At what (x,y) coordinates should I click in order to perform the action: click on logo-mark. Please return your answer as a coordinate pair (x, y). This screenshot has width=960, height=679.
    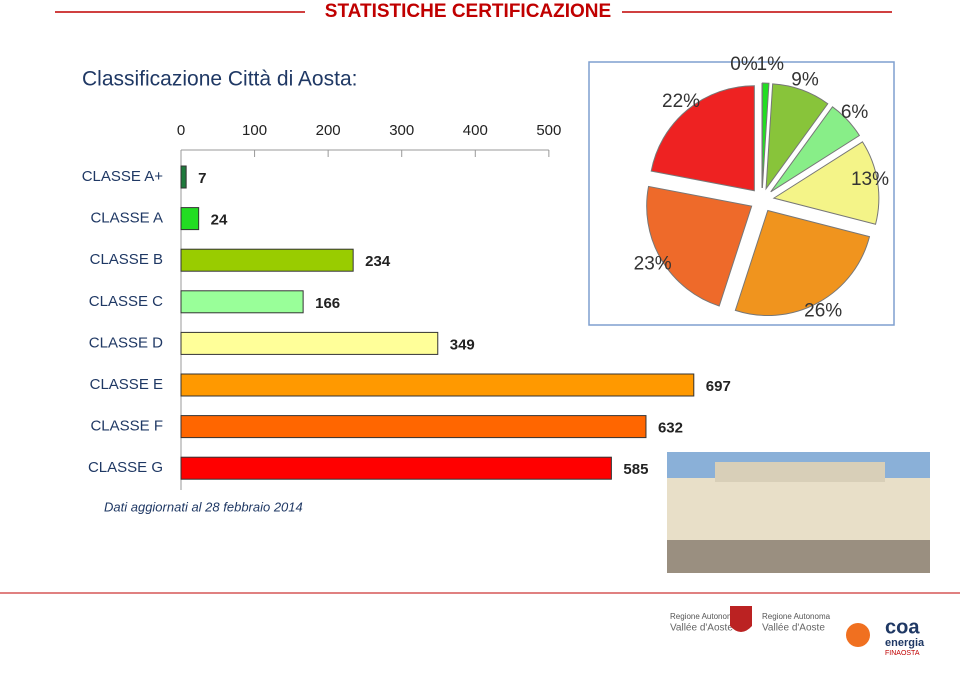
    Looking at the image, I should click on (858, 635).